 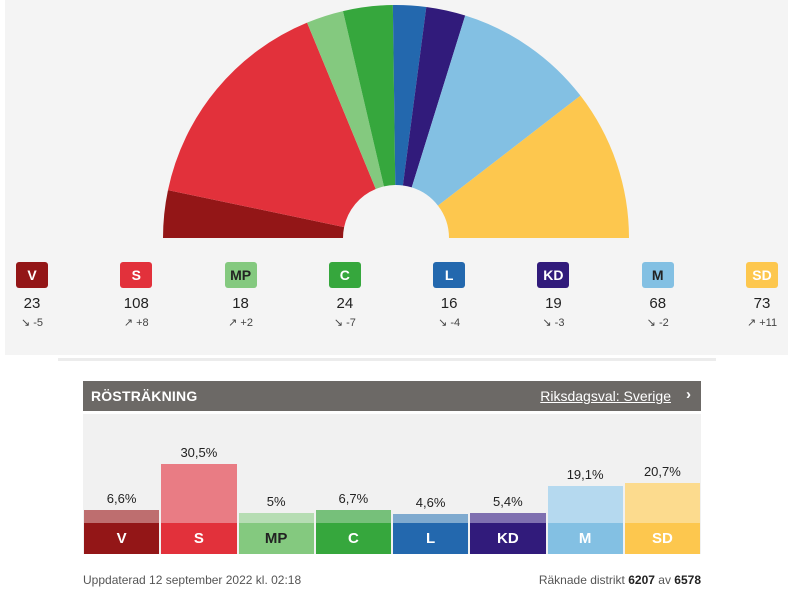 What do you see at coordinates (662, 538) in the screenshot?
I see `bar-label-sd: SD` at bounding box center [662, 538].